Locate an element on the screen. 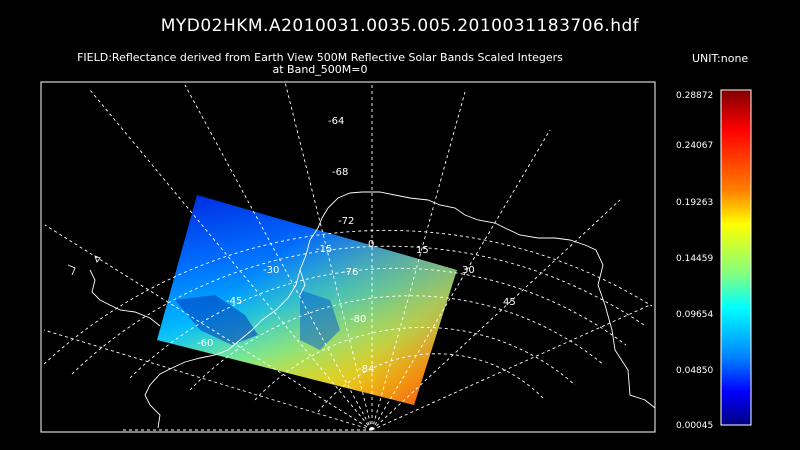 The image size is (800, 450). lon-label: 0 is located at coordinates (371, 244).